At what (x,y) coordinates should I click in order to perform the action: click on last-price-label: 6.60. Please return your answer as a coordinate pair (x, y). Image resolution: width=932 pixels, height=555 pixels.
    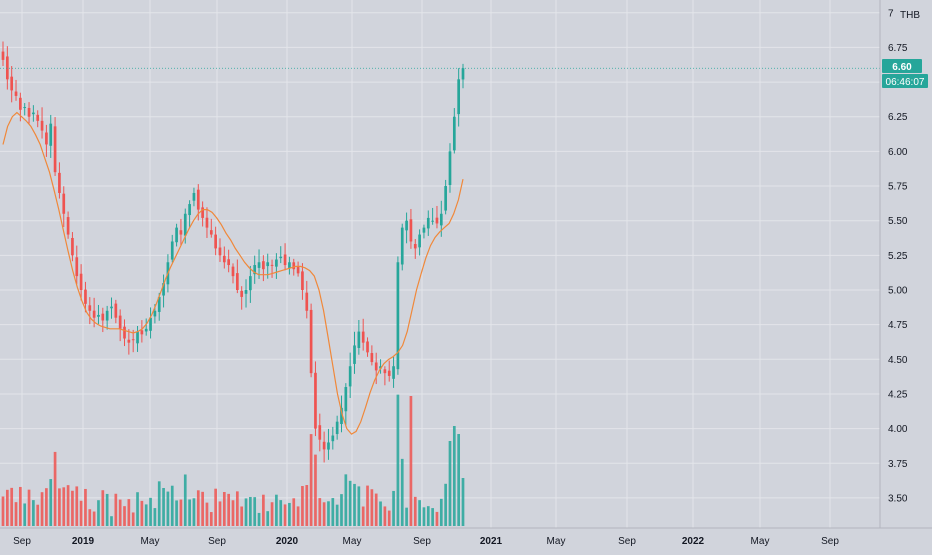
    Looking at the image, I should click on (902, 67).